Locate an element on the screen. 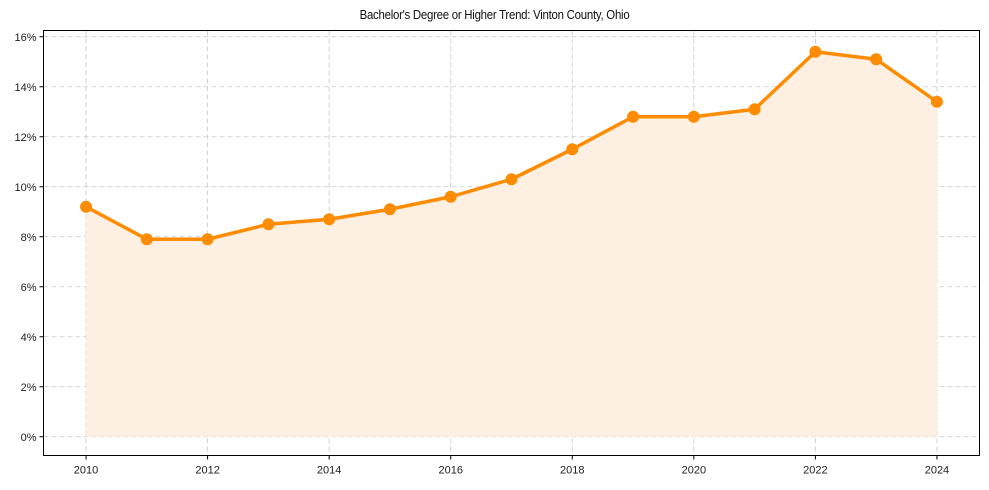  y-tick-label: 8% is located at coordinates (29, 238).